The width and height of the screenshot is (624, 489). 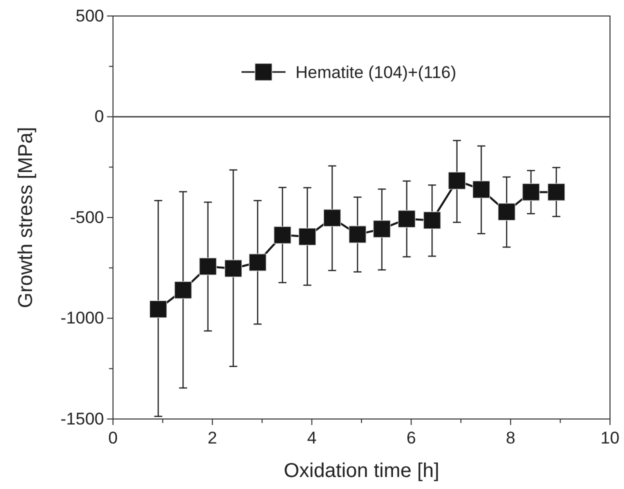 What do you see at coordinates (90, 16) in the screenshot?
I see `y-tick-label: 500` at bounding box center [90, 16].